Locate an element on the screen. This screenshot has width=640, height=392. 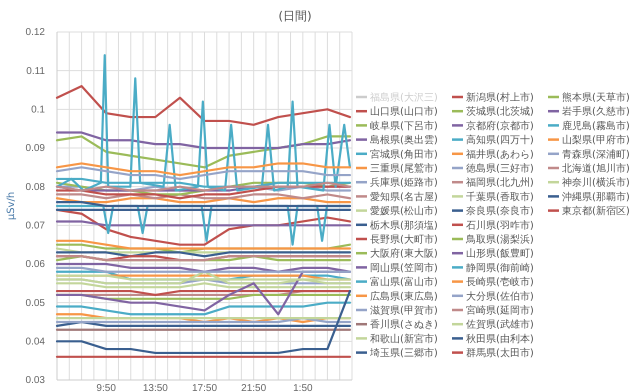
legend-label: 沖縄県(那覇市) is located at coordinates (596, 196).